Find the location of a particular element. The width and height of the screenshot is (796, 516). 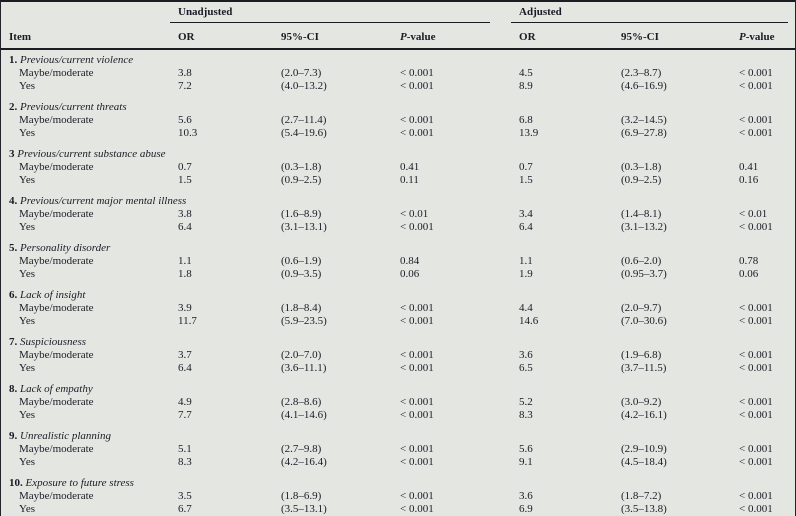

ci-cell-unadjusted: (4.1–14.6) is located at coordinates (304, 415).